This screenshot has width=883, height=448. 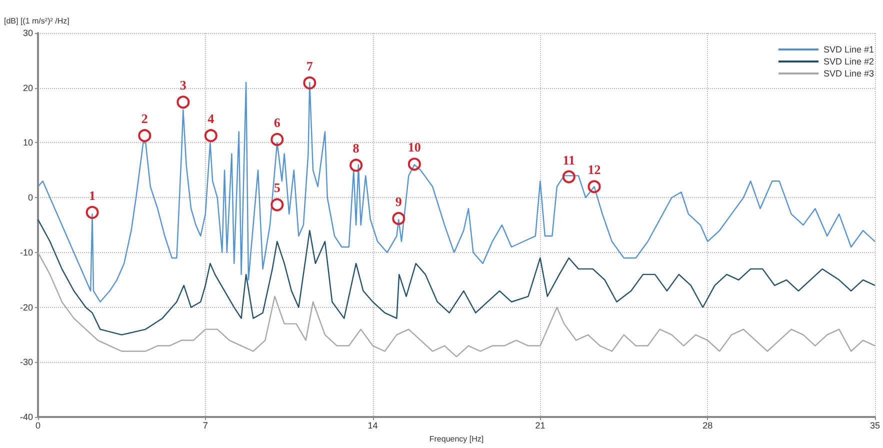 I want to click on legend-label: SVD Line #3, so click(x=848, y=73).